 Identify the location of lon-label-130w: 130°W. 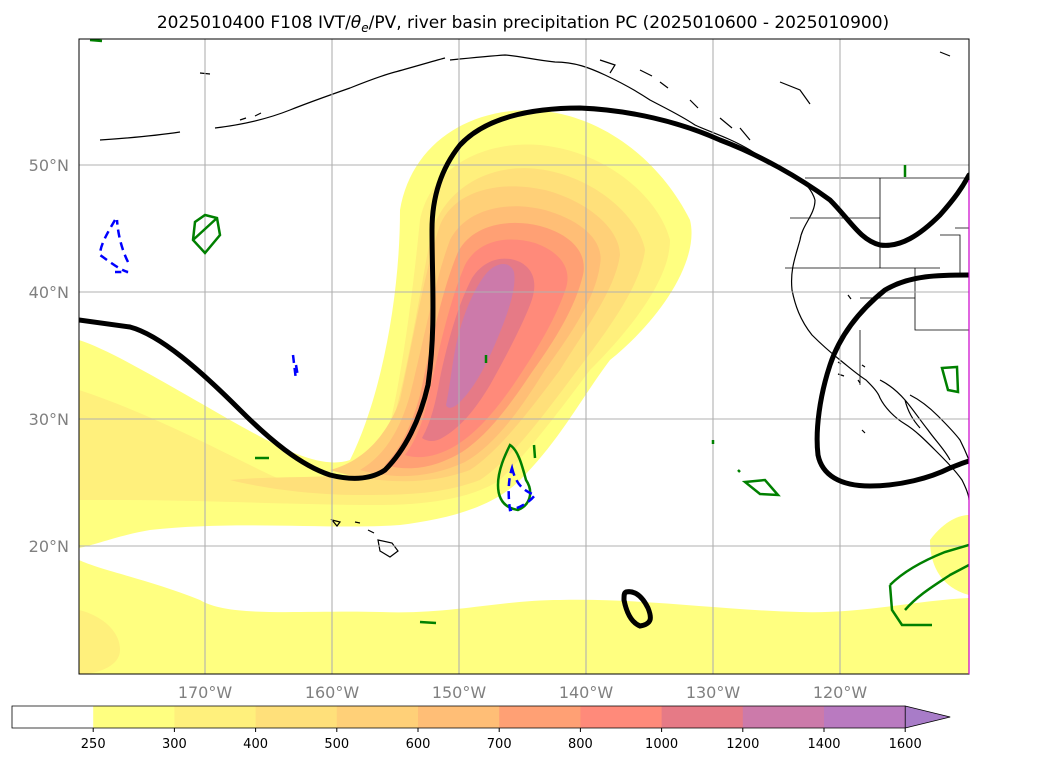
(713, 692).